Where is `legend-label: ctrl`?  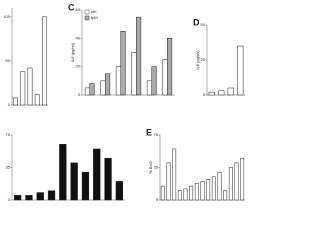 legend-label: ctrl is located at coordinates (93, 11).